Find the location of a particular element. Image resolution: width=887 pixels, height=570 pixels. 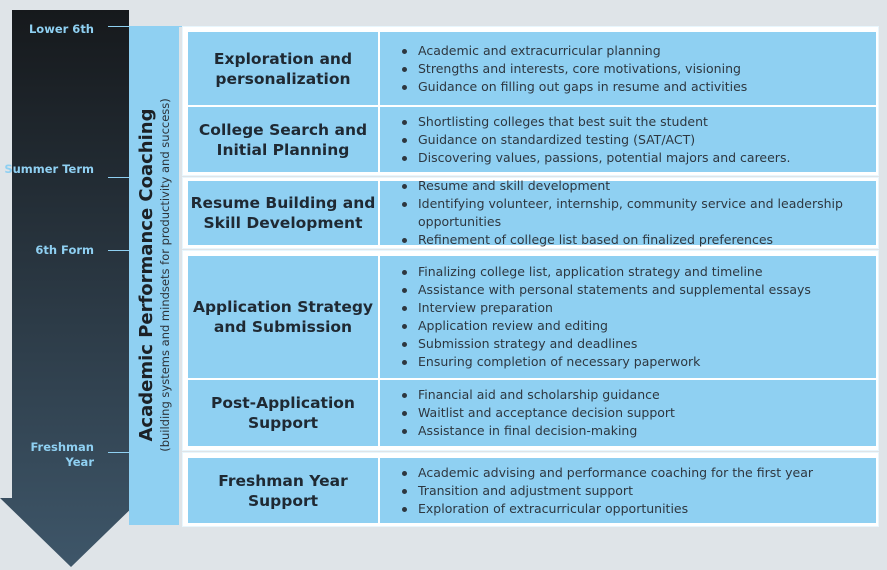

row-title: Freshman Year Support is located at coordinates (283, 490).